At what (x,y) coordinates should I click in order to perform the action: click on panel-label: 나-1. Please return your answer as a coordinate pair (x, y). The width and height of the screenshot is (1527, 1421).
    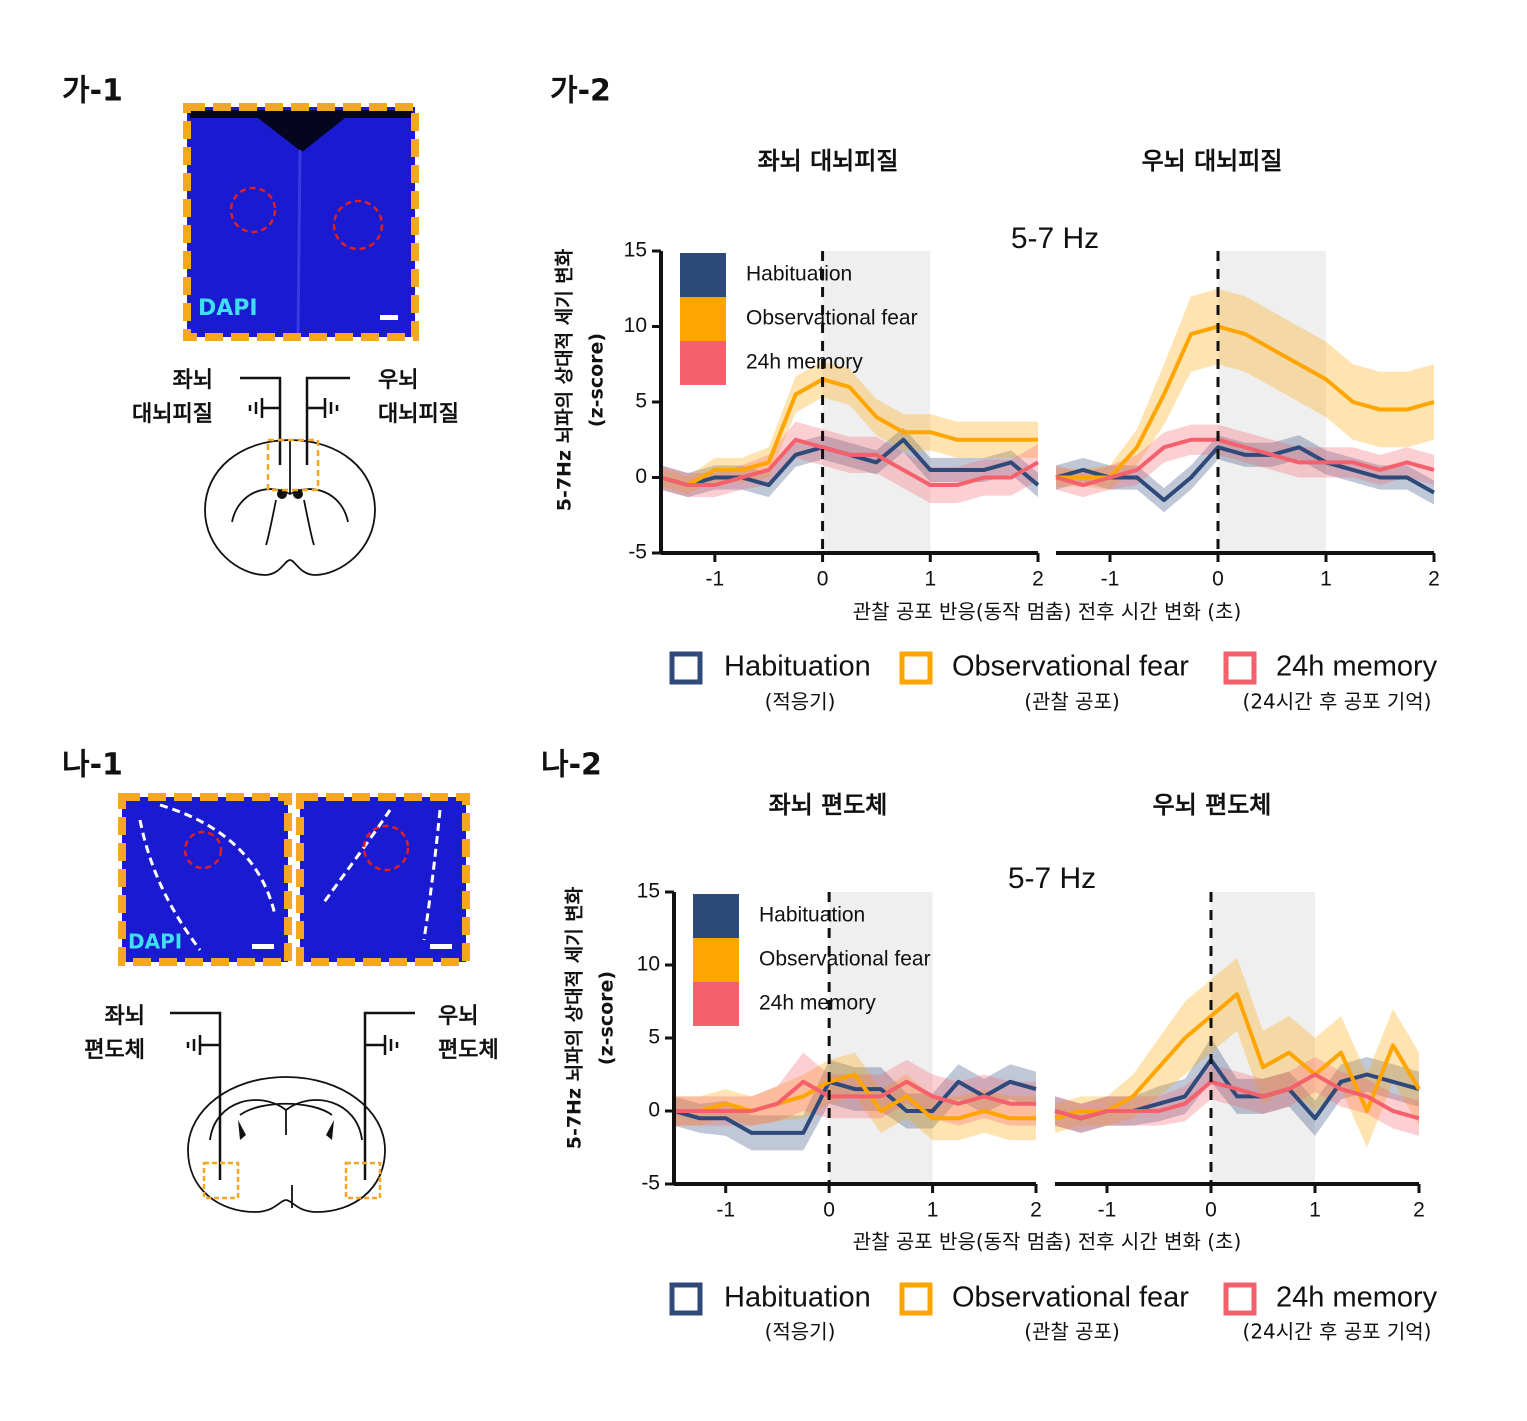
    Looking at the image, I should click on (92, 765).